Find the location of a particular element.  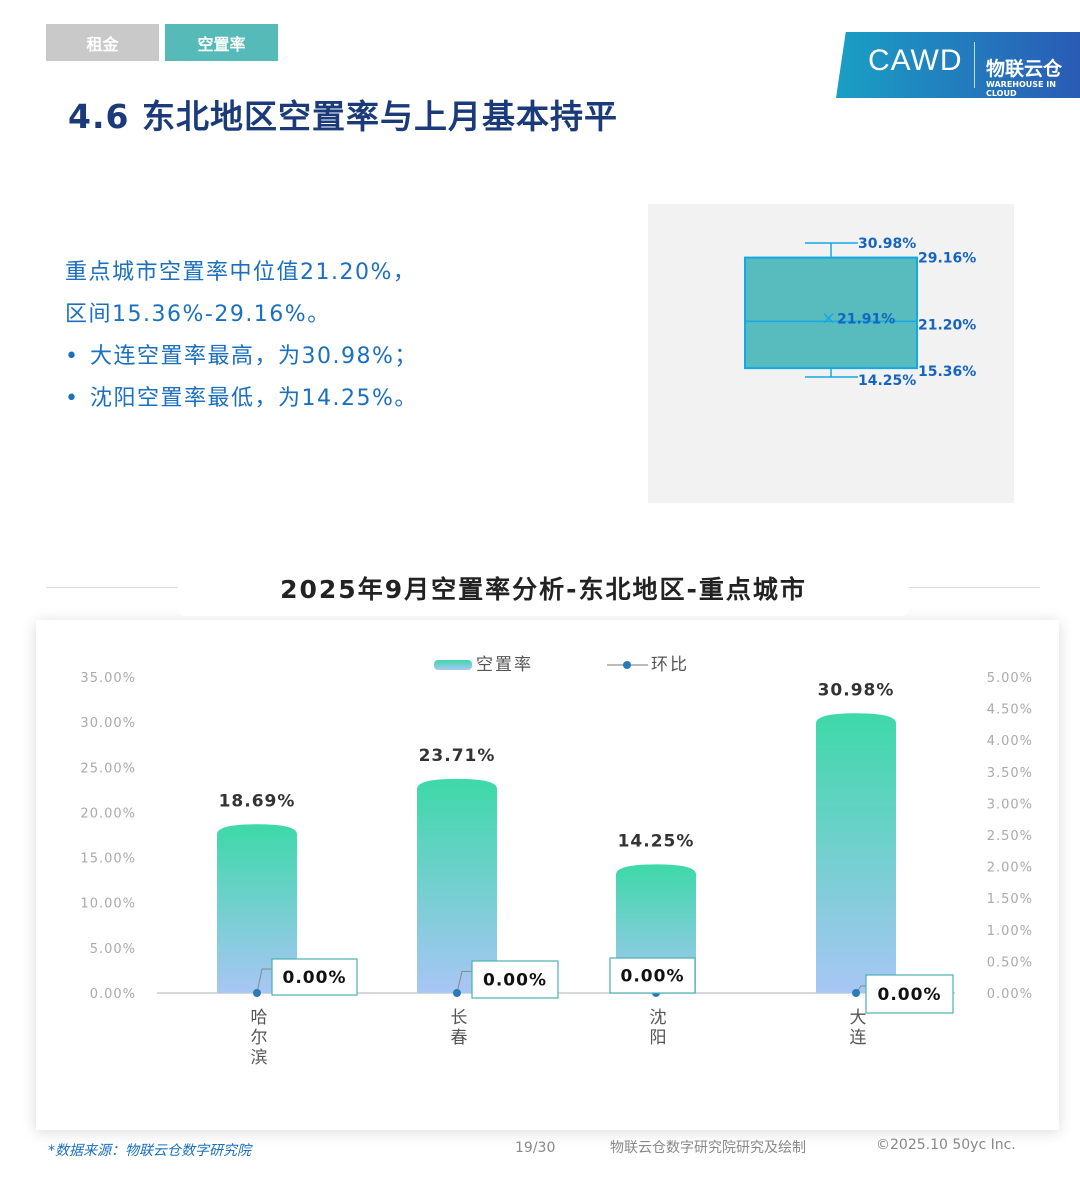

page-number: 19/30 is located at coordinates (535, 1148).